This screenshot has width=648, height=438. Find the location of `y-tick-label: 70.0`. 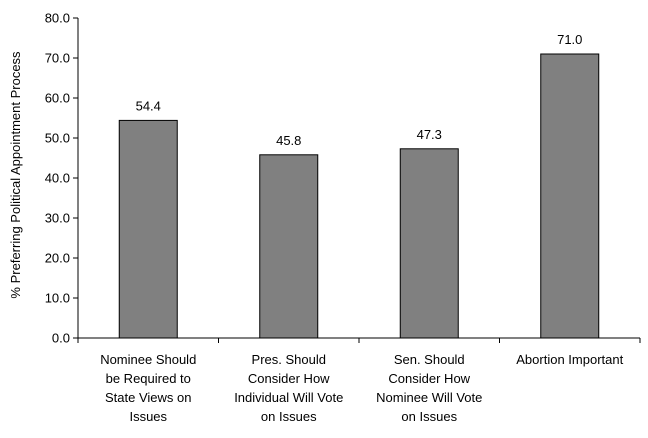

y-tick-label: 70.0 is located at coordinates (57, 58).